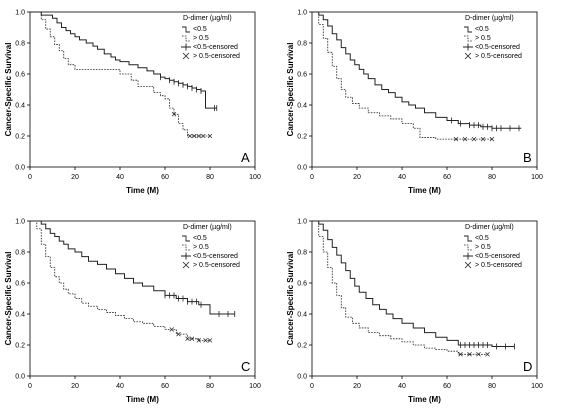  Describe the element at coordinates (302, 13) in the screenshot. I see `y-tick-label: 1.0` at that location.